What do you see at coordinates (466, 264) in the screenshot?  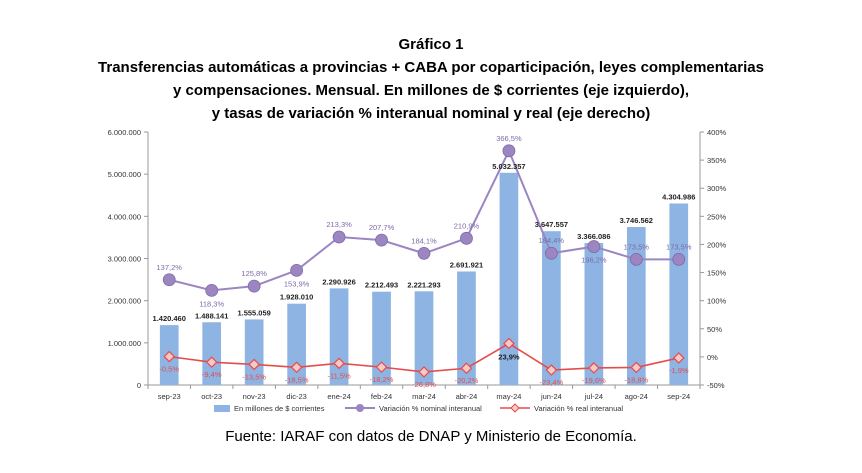 I see `bar-label: 2.691.921` at bounding box center [466, 264].